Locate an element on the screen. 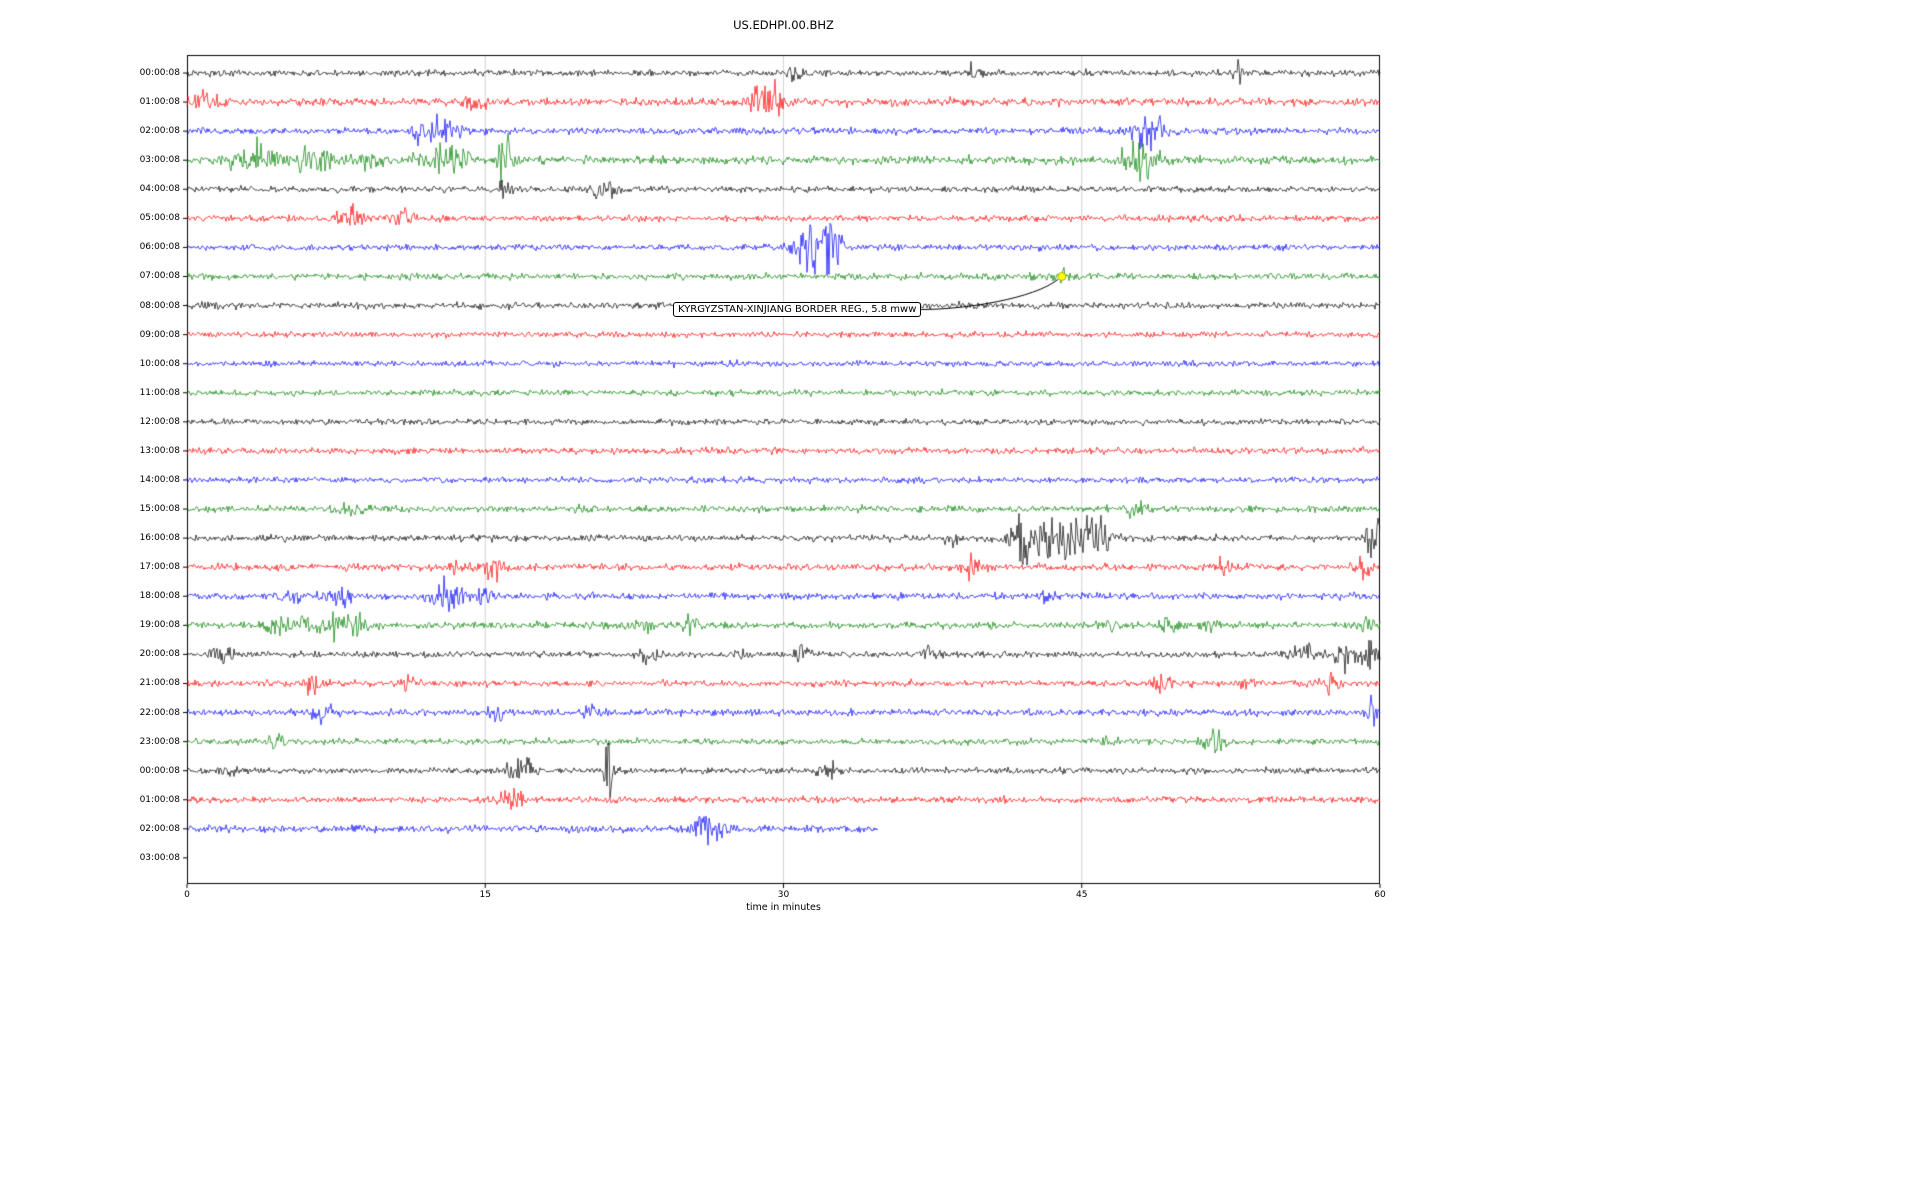 This screenshot has height=1200, width=1920. row-time-label: 18:00:08 is located at coordinates (159, 596).